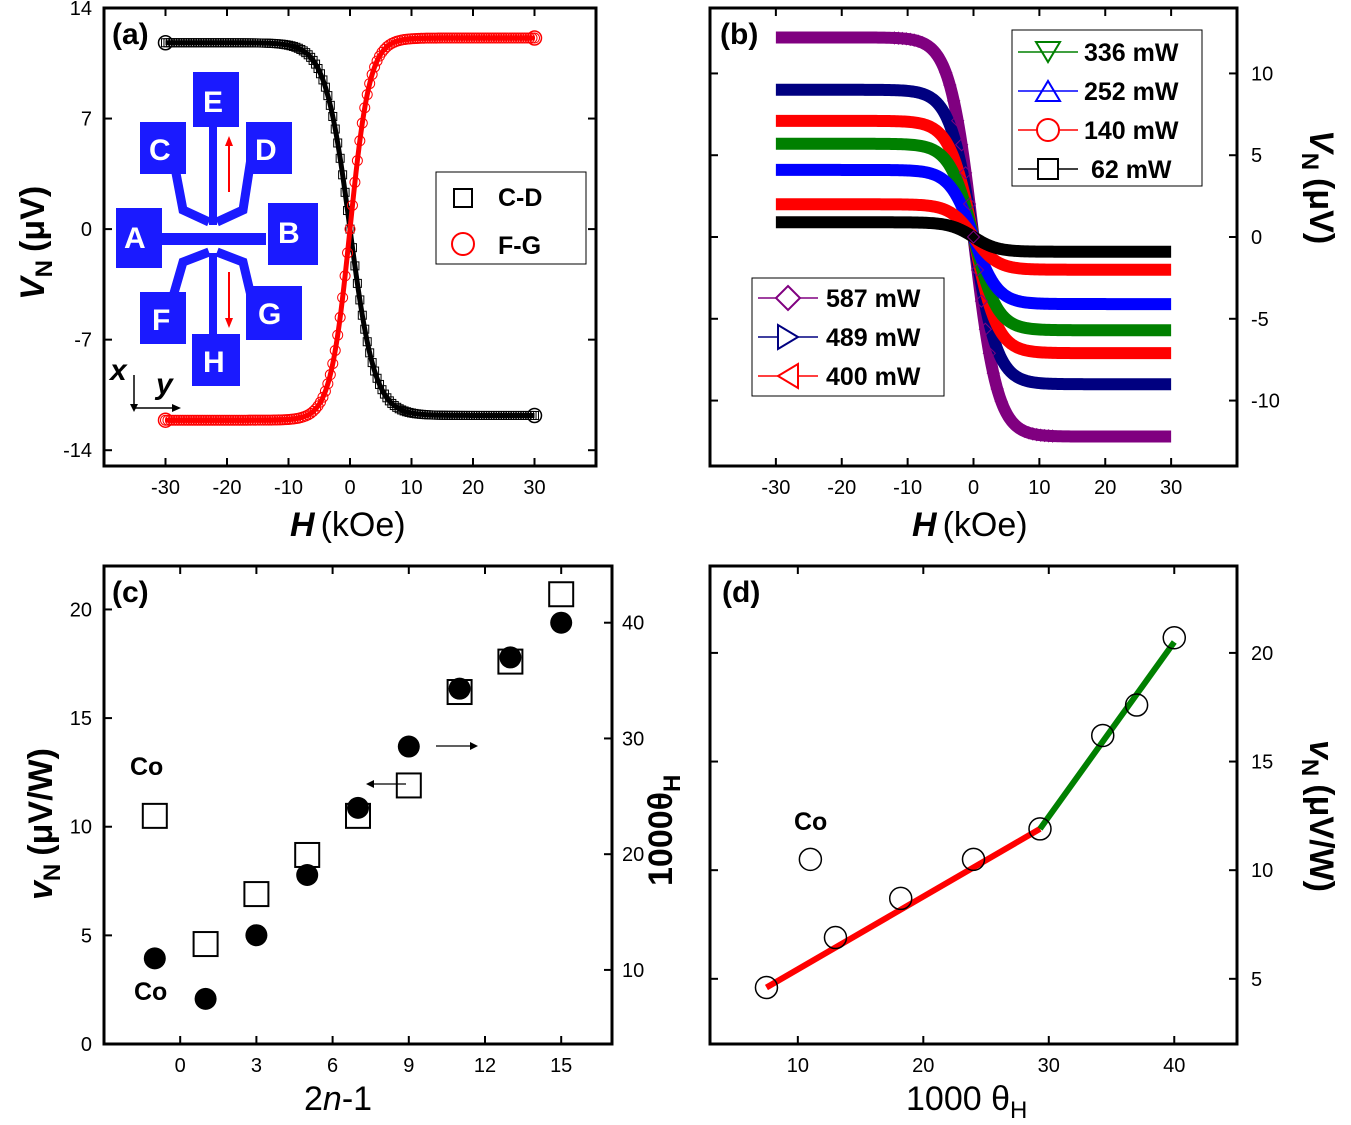  Describe the element at coordinates (269, 314) in the screenshot. I see `pad-g-label: G` at that location.